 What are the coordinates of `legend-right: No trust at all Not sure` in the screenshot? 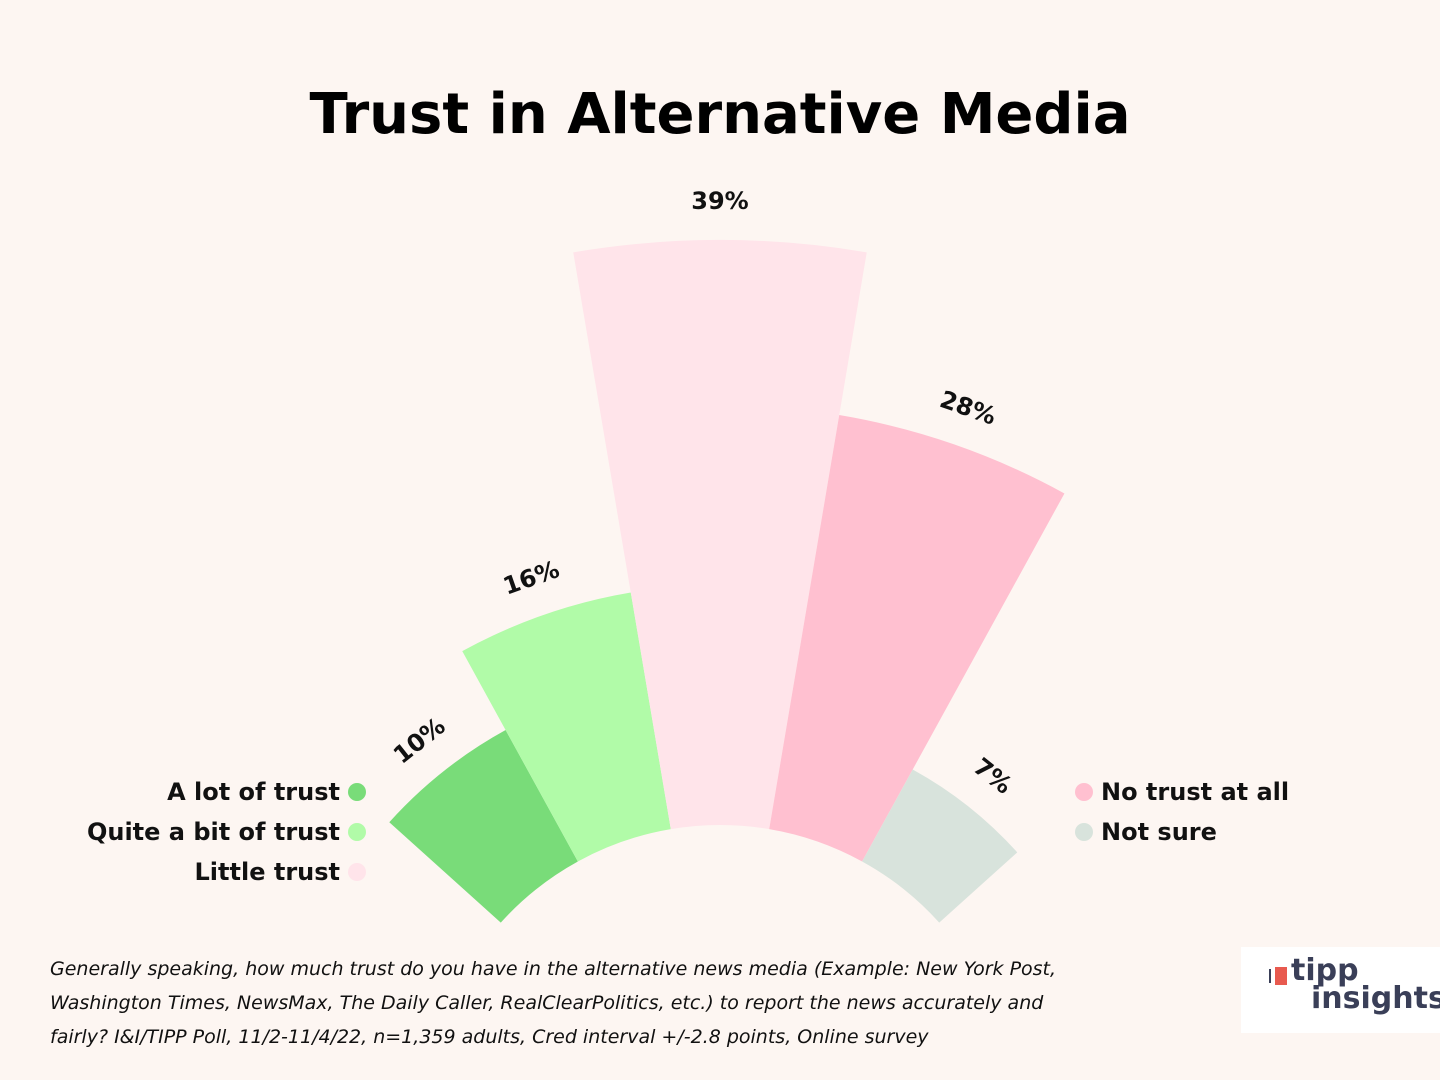 It's located at (1257, 812).